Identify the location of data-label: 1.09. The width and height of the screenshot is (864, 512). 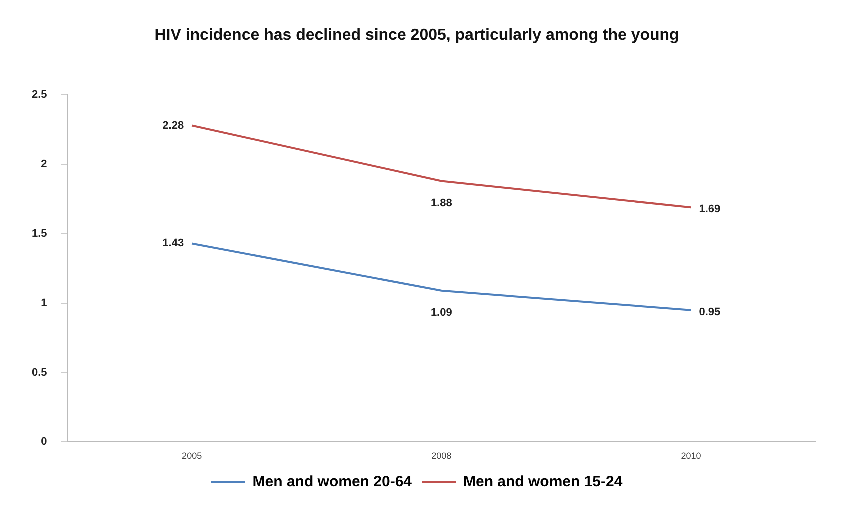
(441, 312).